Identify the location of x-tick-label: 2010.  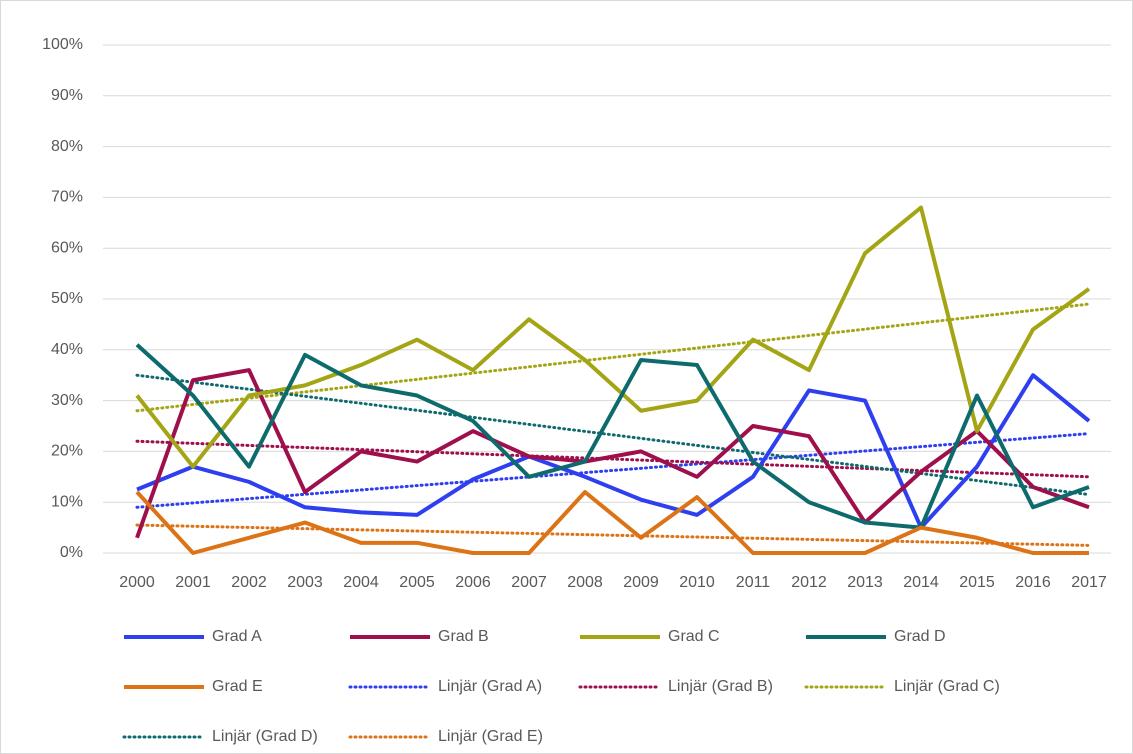
(697, 582).